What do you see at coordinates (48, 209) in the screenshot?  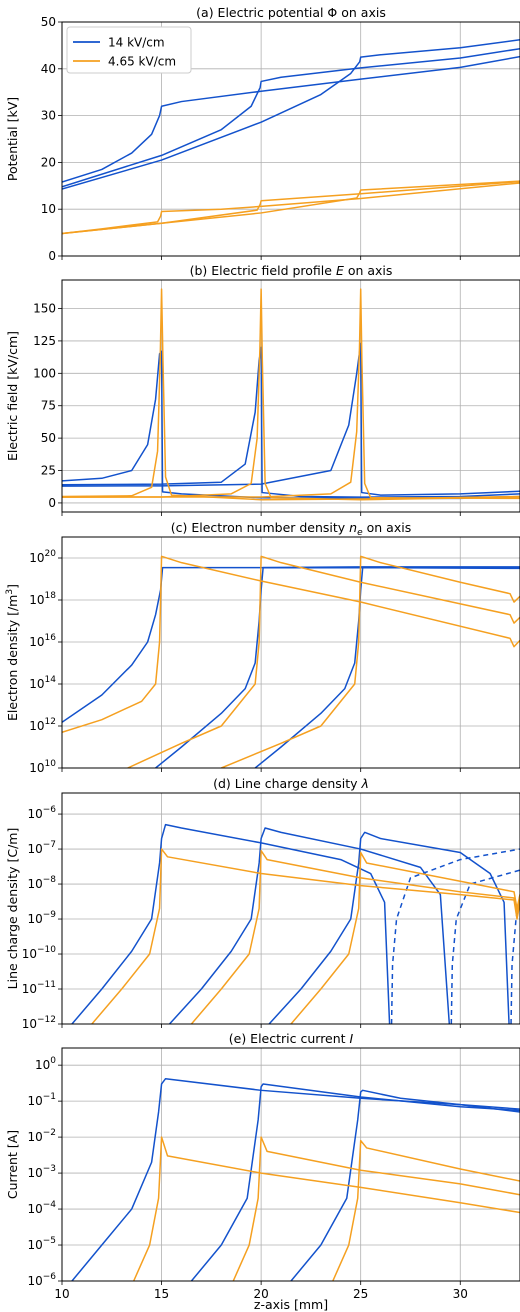 I see `y-tick-label: 10` at bounding box center [48, 209].